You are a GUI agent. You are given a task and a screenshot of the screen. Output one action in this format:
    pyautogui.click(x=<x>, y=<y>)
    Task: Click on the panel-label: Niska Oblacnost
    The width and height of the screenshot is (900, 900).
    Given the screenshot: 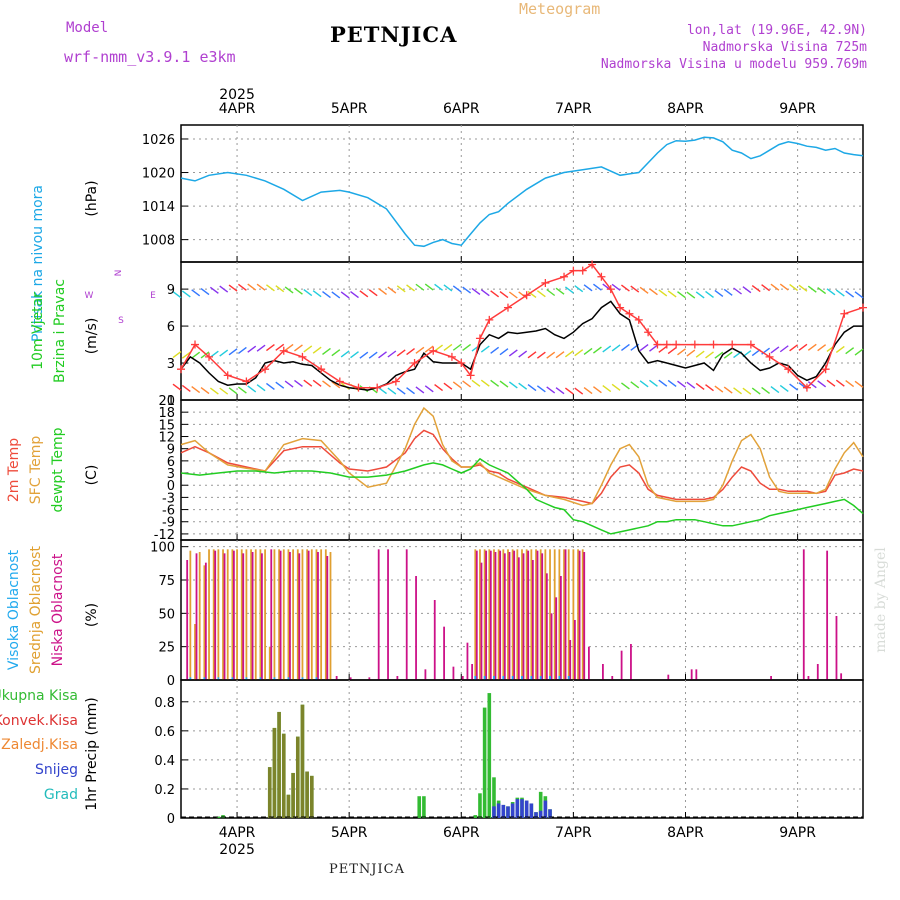 What is the action you would take?
    pyautogui.click(x=58, y=609)
    